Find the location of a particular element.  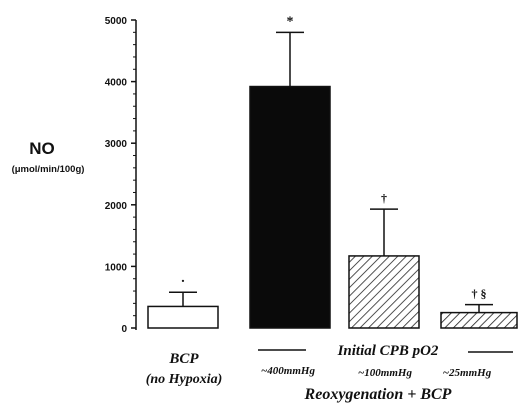

y-tick-label: 3000 is located at coordinates (116, 144).